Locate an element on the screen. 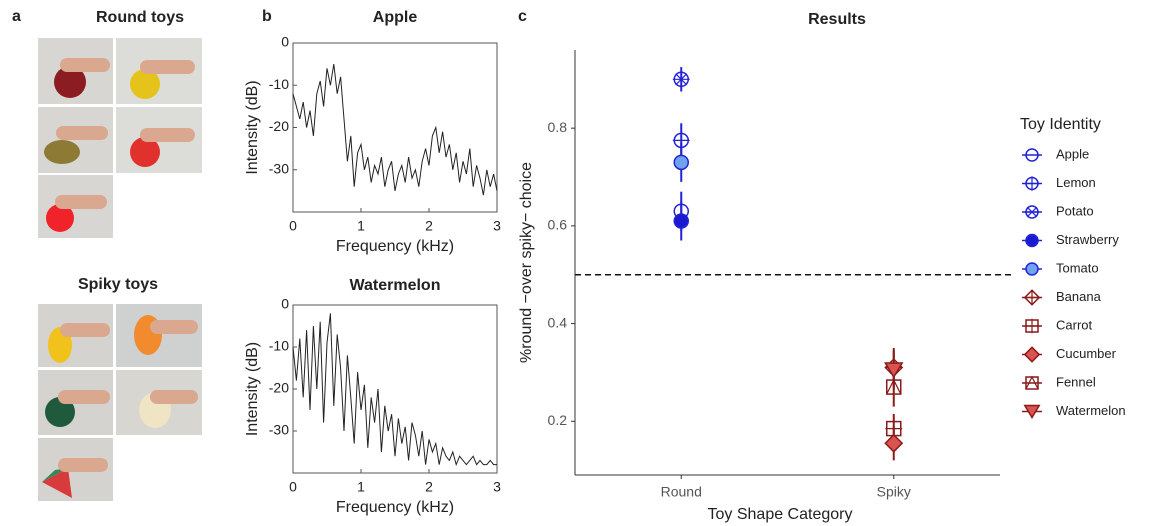  panel-label: b is located at coordinates (267, 16).